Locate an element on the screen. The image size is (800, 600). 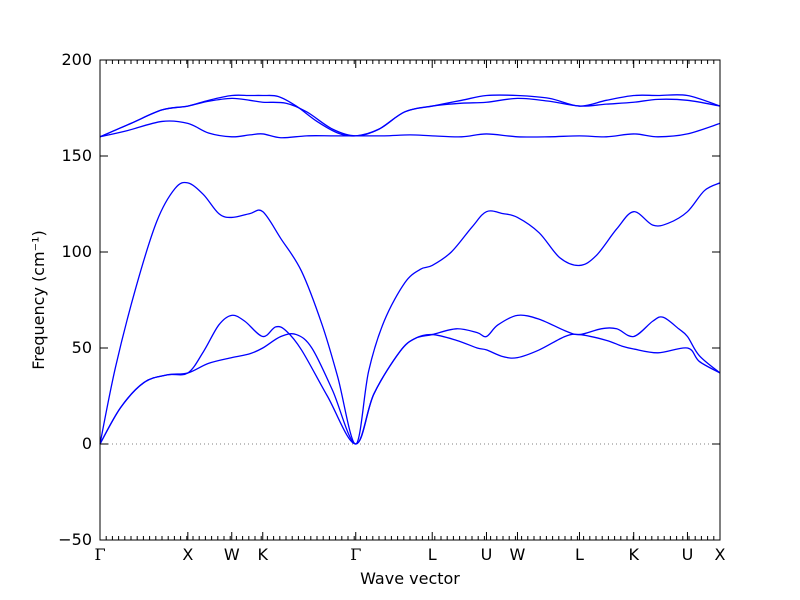
y-tick-label: 150 is located at coordinates (76, 155).